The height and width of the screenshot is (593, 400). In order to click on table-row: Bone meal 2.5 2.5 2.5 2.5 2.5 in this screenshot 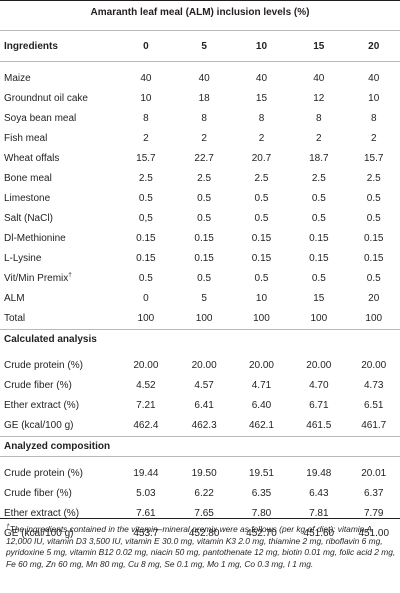, I will do `click(200, 179)`.